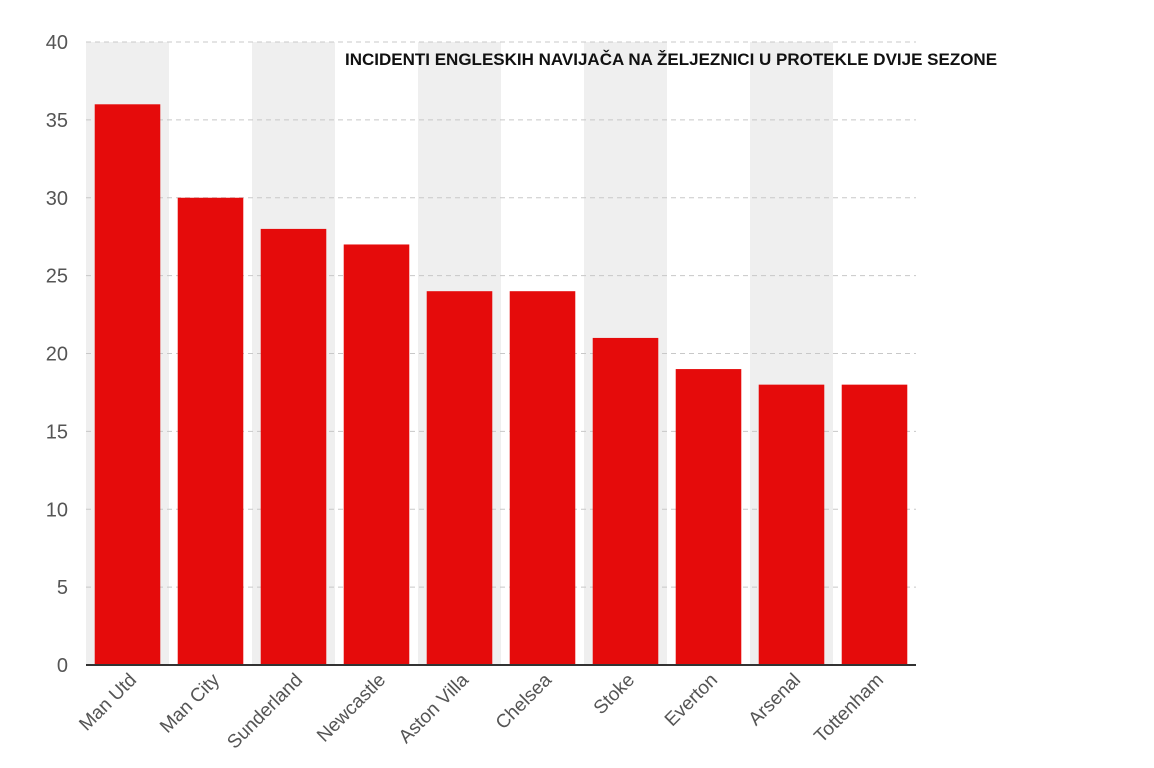  I want to click on y-tick-labels: 0 5 10 15 20 25 30 35 40, so click(57, 354).